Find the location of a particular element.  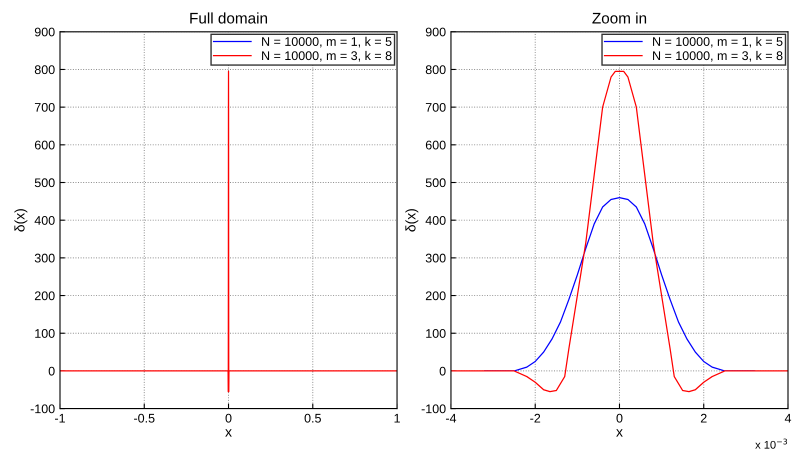

x-tick-label: 4 is located at coordinates (788, 418).